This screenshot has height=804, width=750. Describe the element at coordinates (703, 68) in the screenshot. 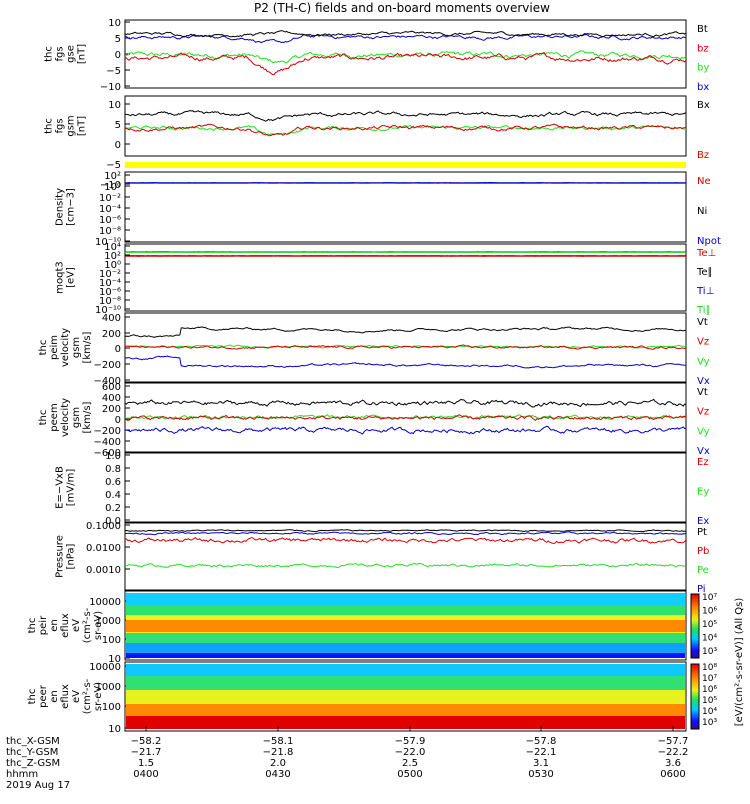

I see `legend-fgs-gse: by` at that location.